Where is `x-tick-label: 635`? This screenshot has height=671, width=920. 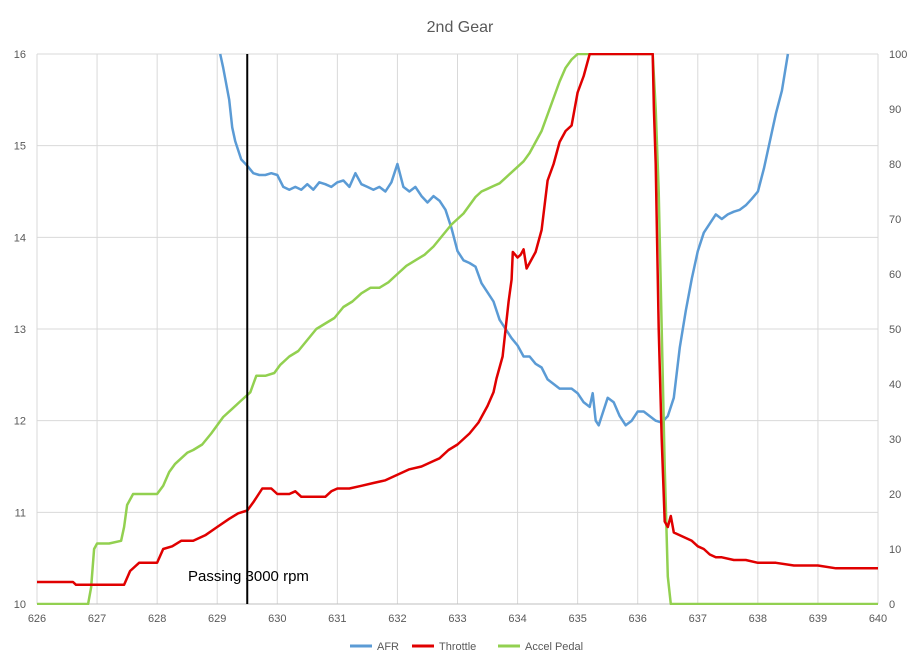 x-tick-label: 635 is located at coordinates (577, 619).